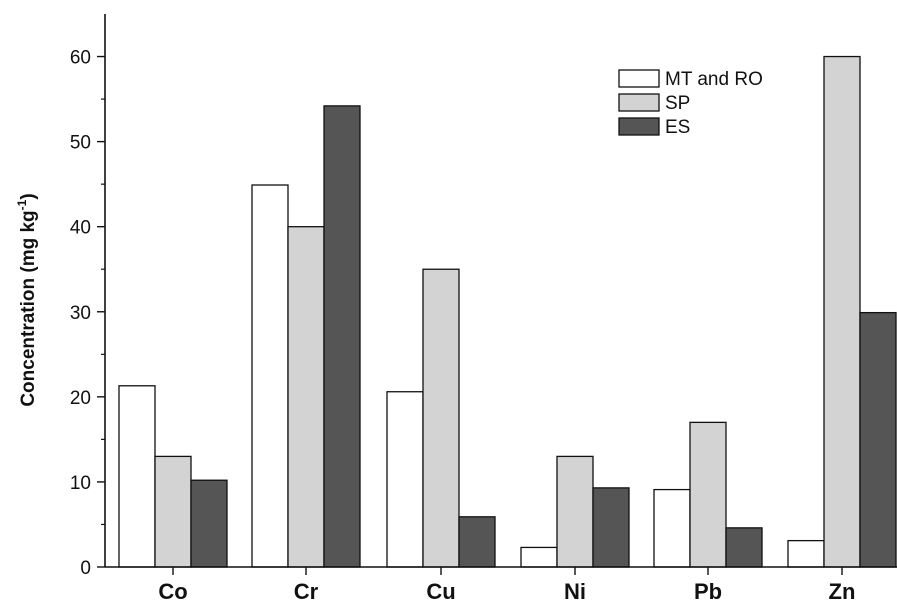 This screenshot has height=606, width=897. I want to click on y-axis-title-superscript: -1, so click(22, 204).